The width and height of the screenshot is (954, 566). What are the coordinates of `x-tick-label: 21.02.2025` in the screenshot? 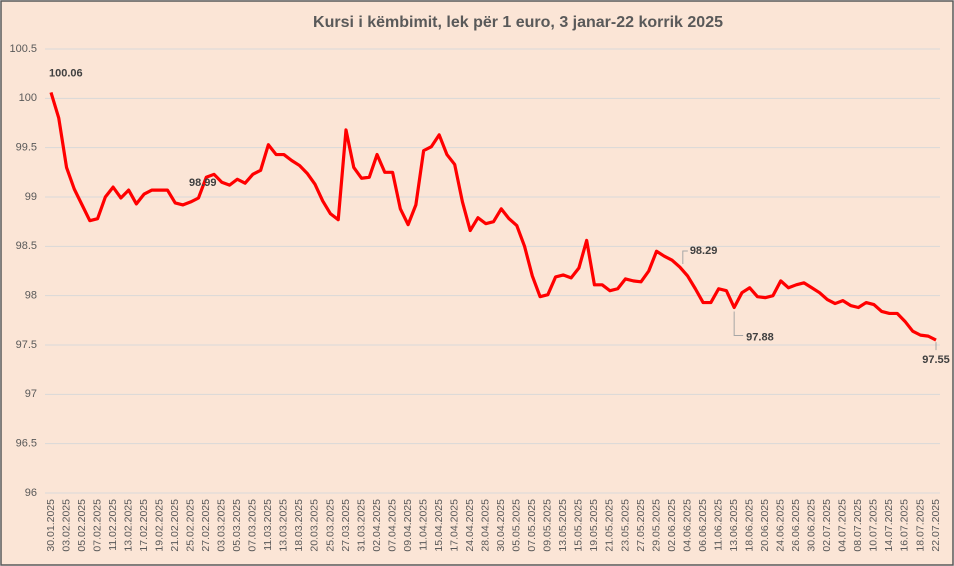 It's located at (175, 525).